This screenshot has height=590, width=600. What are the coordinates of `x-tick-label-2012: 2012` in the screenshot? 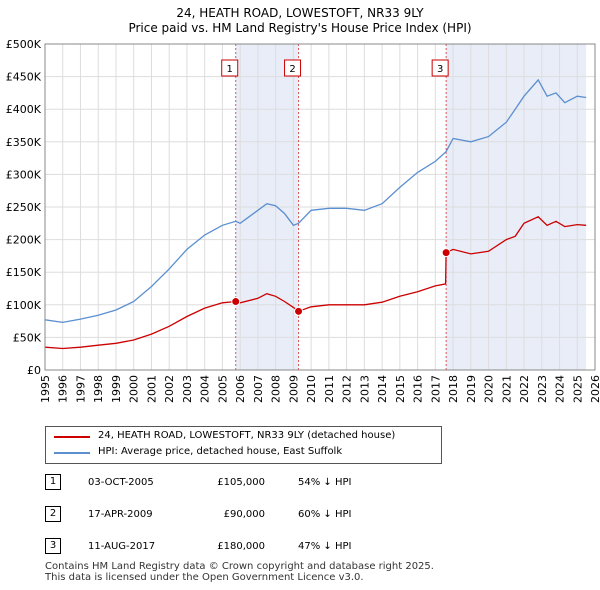 It's located at (347, 389).